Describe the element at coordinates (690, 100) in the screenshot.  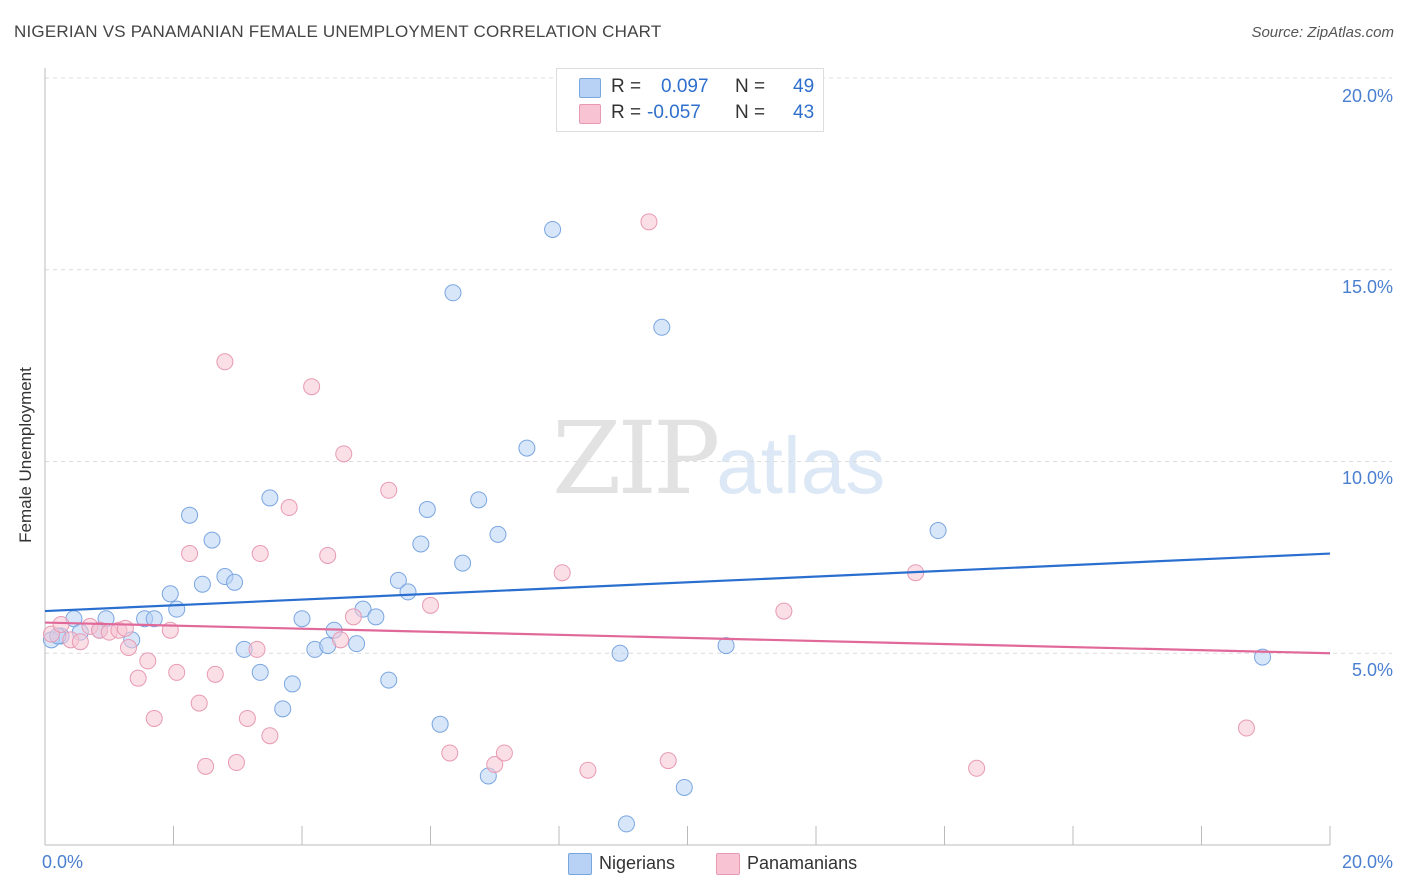
I see `correlation-legend: R = 0.097 N = 49 R = -0.057 N = 43` at that location.